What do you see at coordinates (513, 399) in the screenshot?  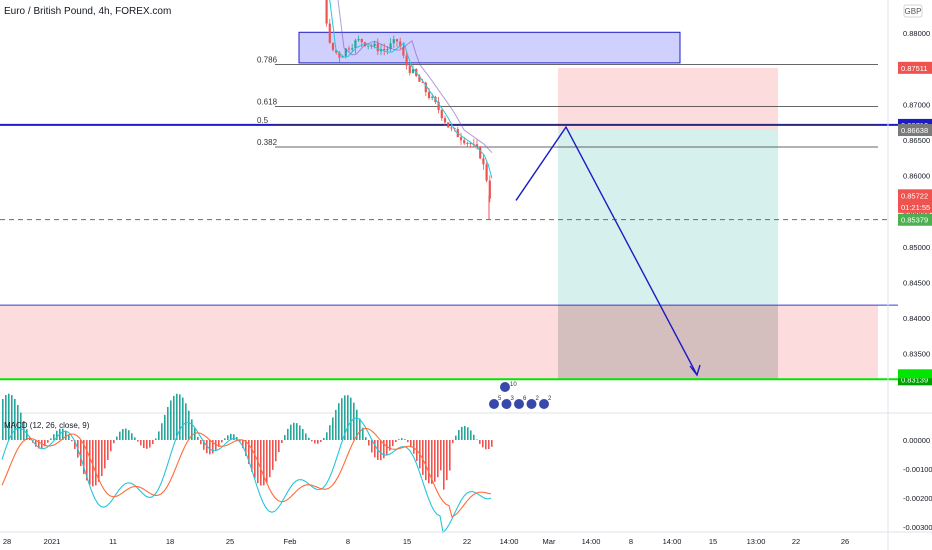 I see `event-count: 3` at bounding box center [513, 399].